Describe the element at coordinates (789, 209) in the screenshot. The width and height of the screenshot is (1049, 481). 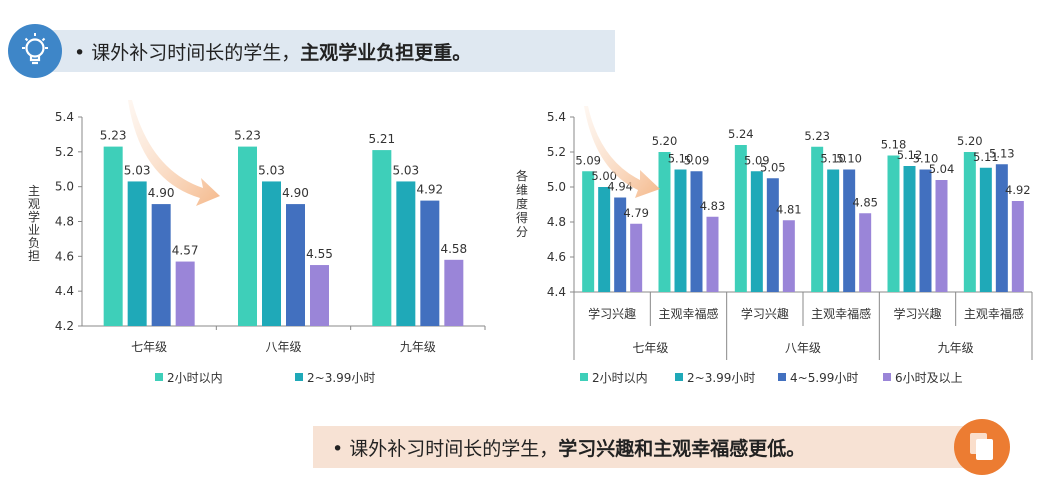
I see `data-label: 4.81` at that location.